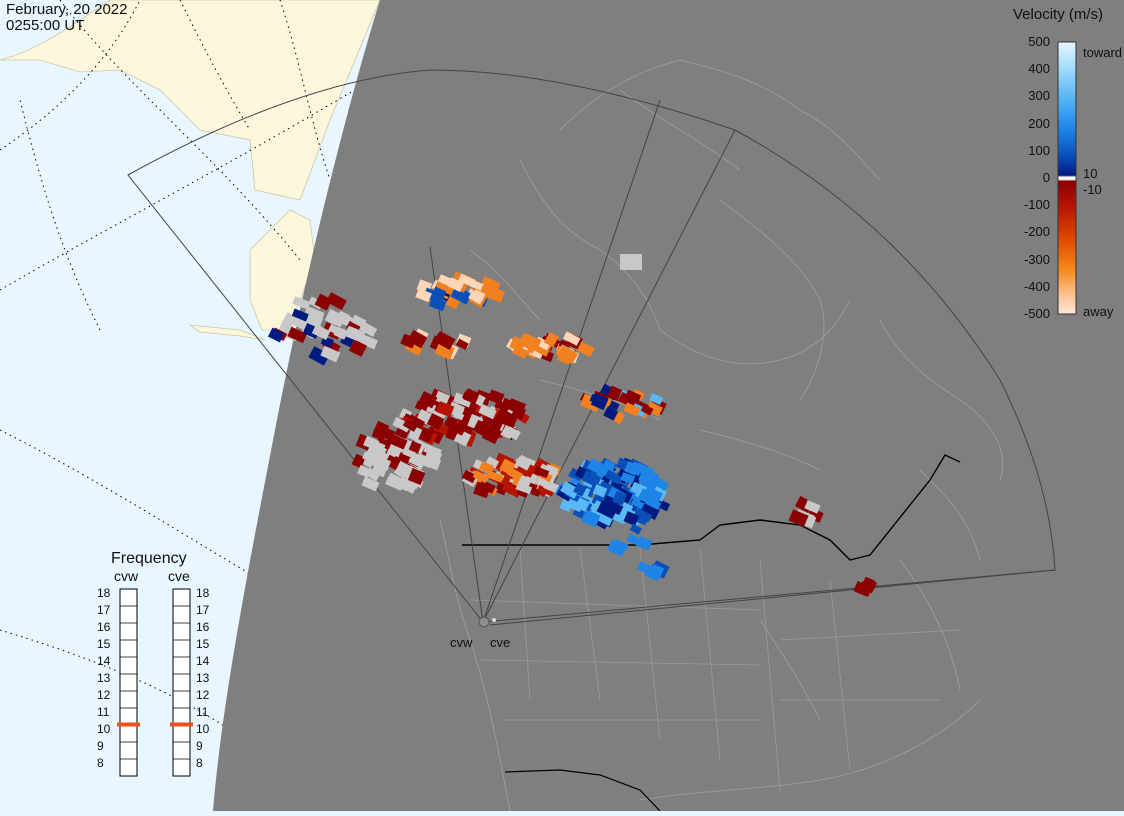  Describe the element at coordinates (45, 25) in the screenshot. I see `time-label: 0255:00 UT` at that location.